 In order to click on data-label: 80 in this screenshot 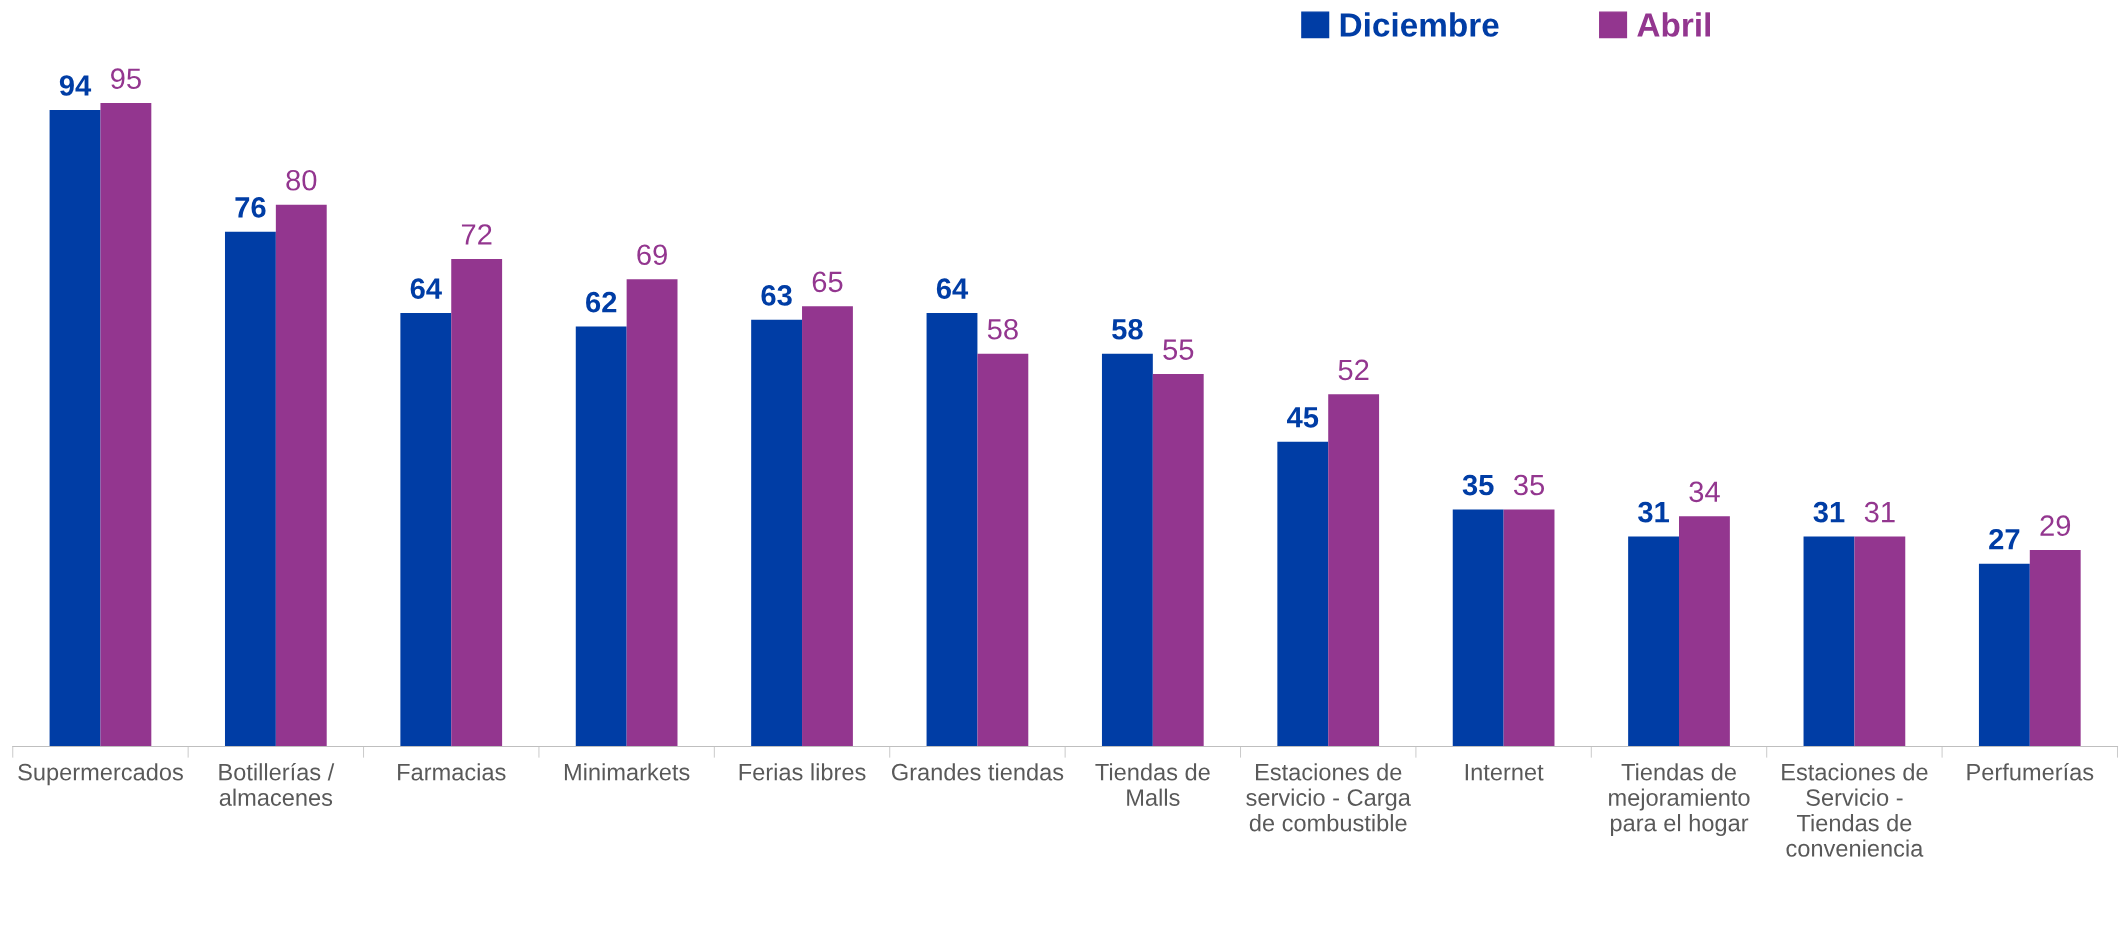, I will do `click(301, 180)`.